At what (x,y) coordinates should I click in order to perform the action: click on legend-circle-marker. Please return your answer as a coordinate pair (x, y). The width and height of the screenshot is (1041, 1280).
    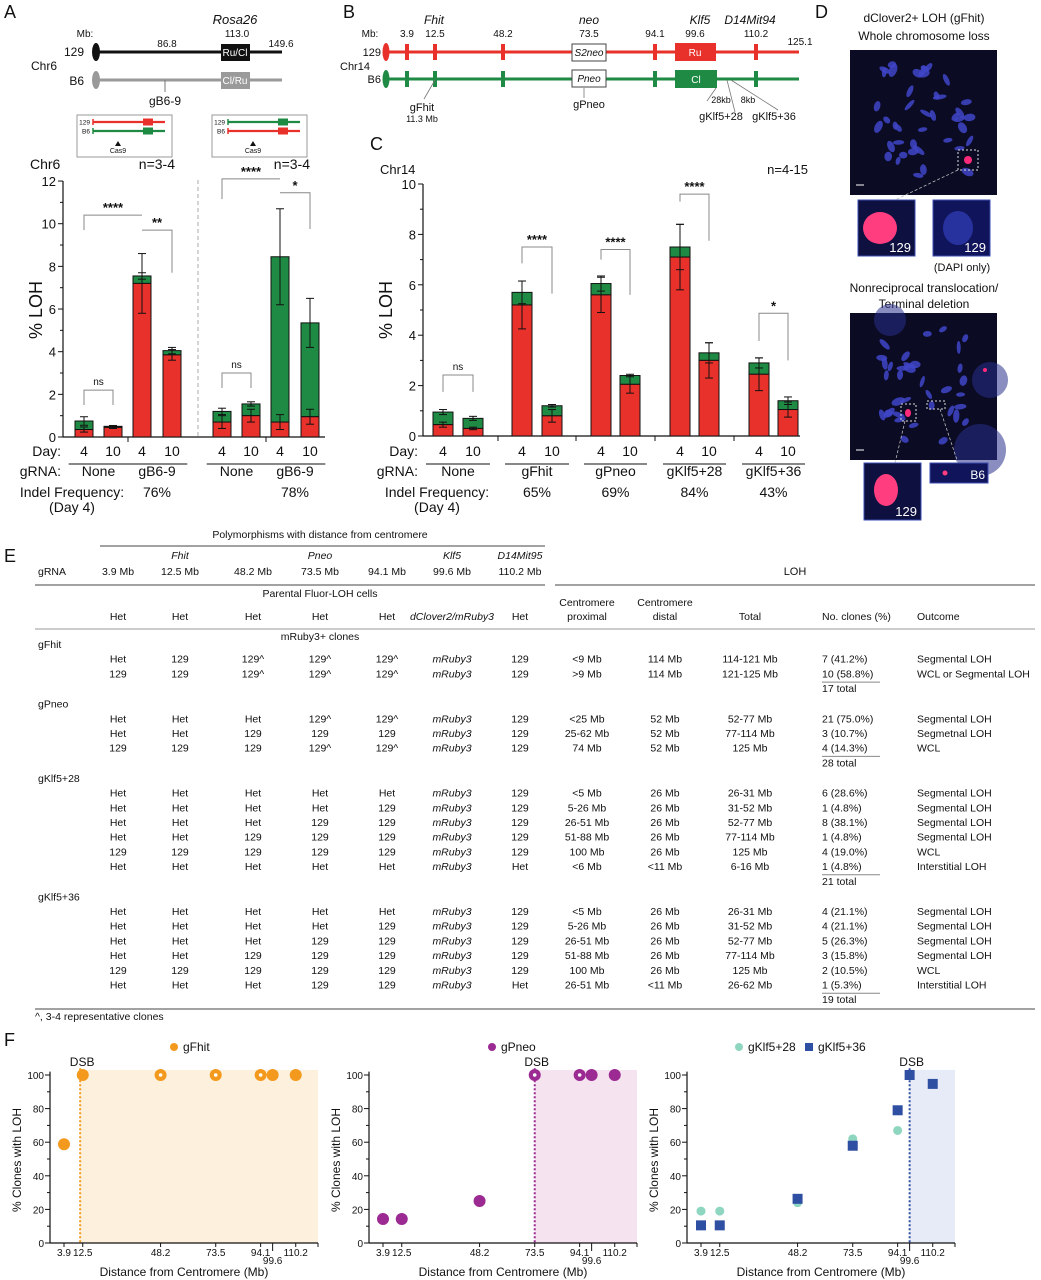
    Looking at the image, I should click on (492, 1047).